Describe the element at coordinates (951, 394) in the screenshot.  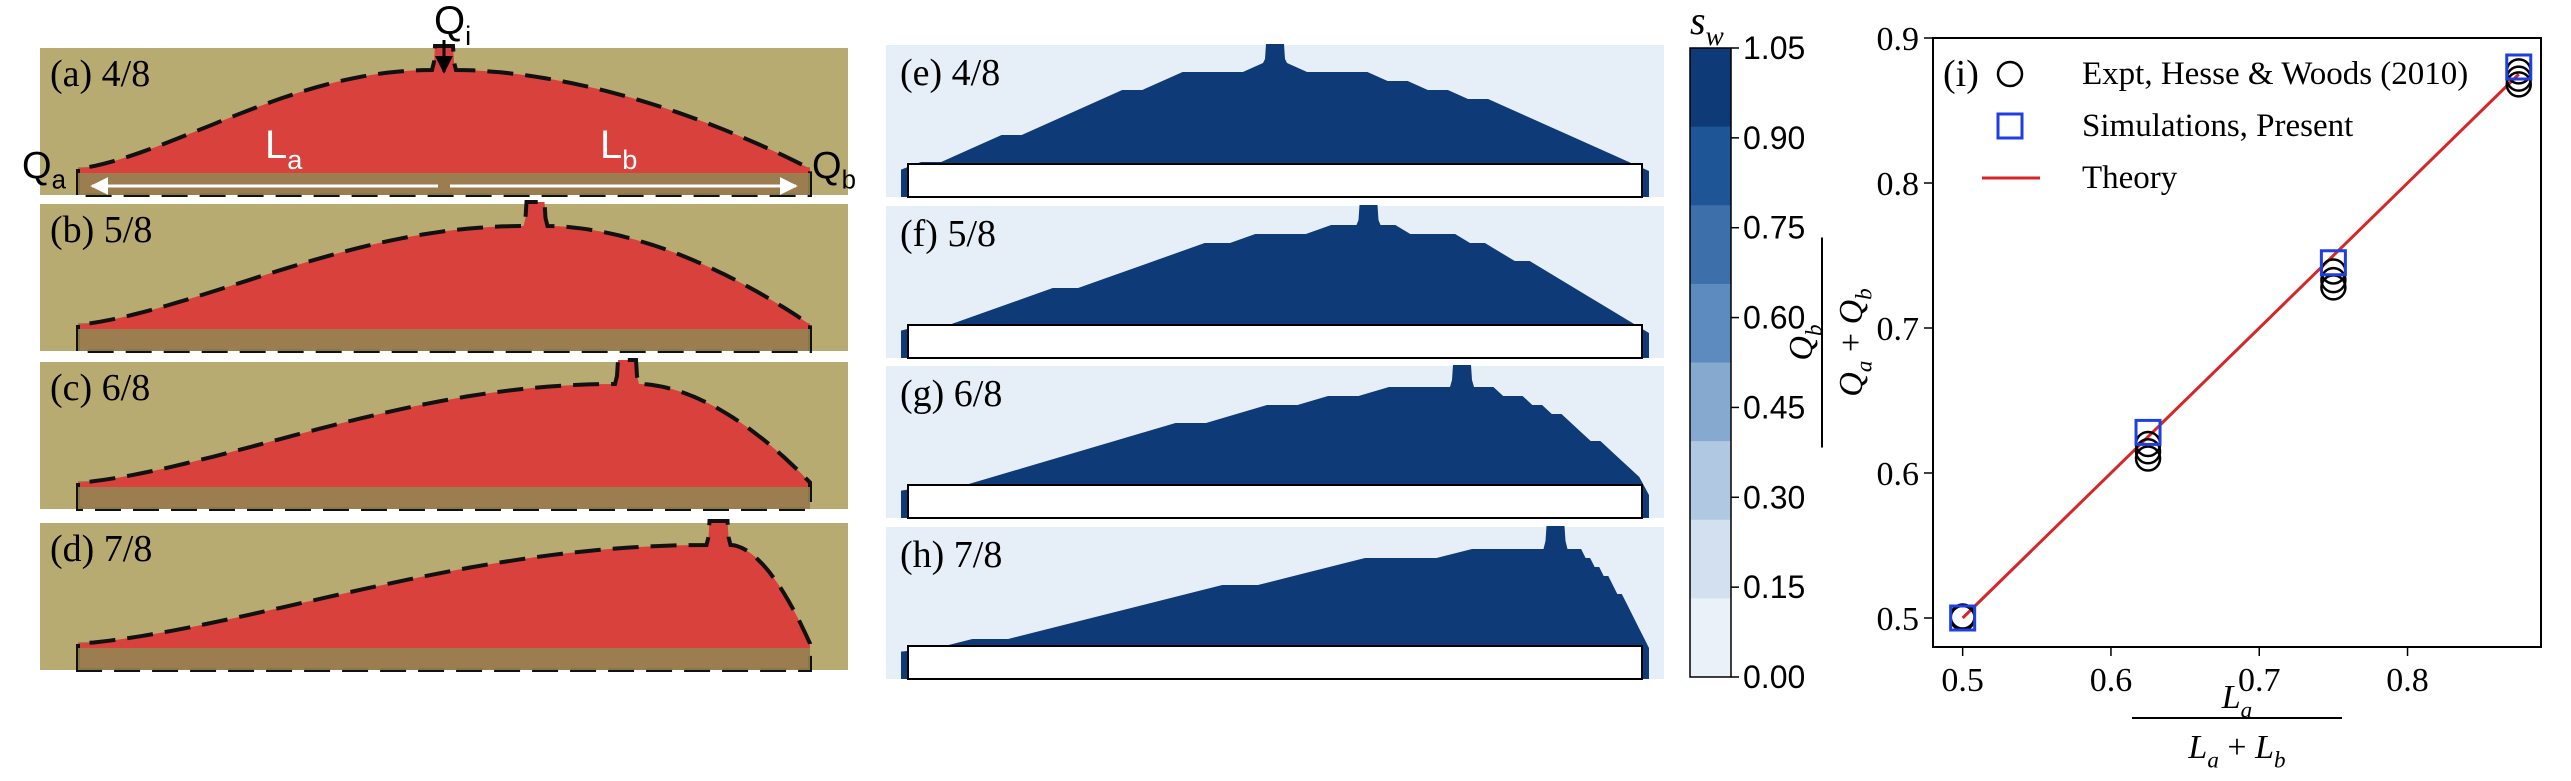
I see `panel-label: (g) 6/8` at that location.